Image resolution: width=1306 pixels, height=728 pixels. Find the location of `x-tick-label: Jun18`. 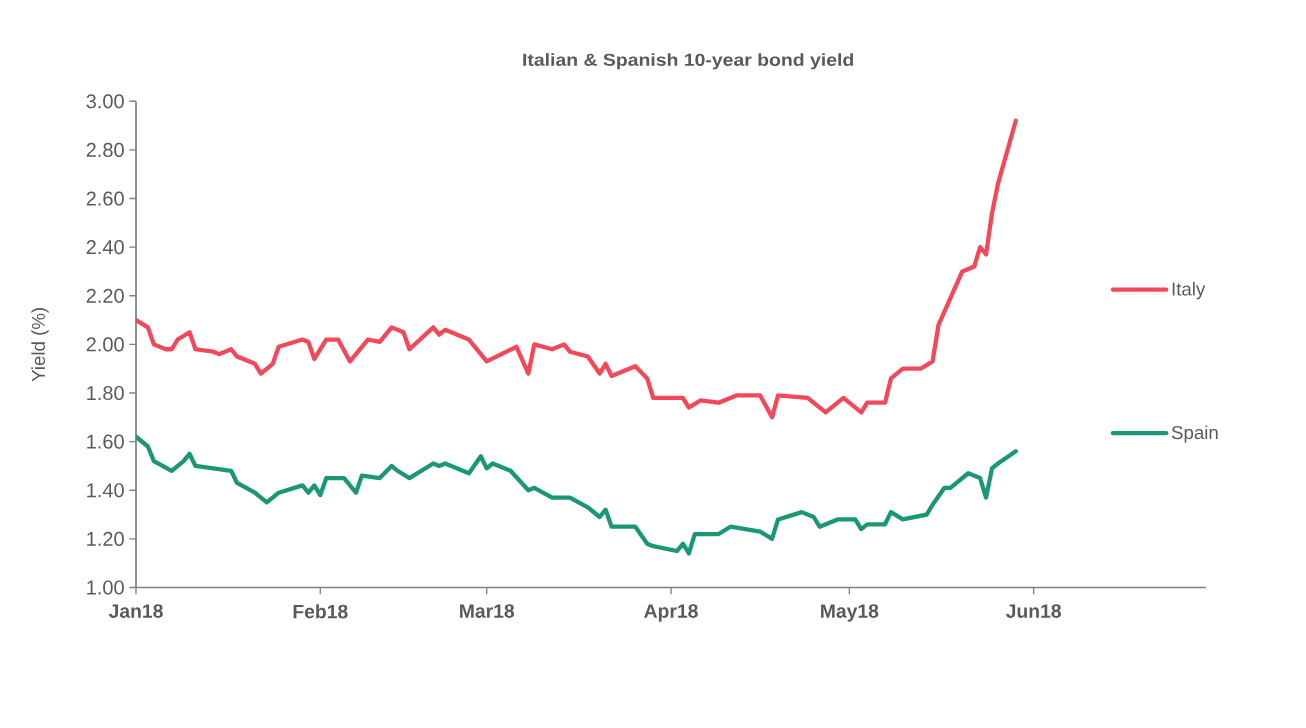

x-tick-label: Jun18 is located at coordinates (1033, 611).